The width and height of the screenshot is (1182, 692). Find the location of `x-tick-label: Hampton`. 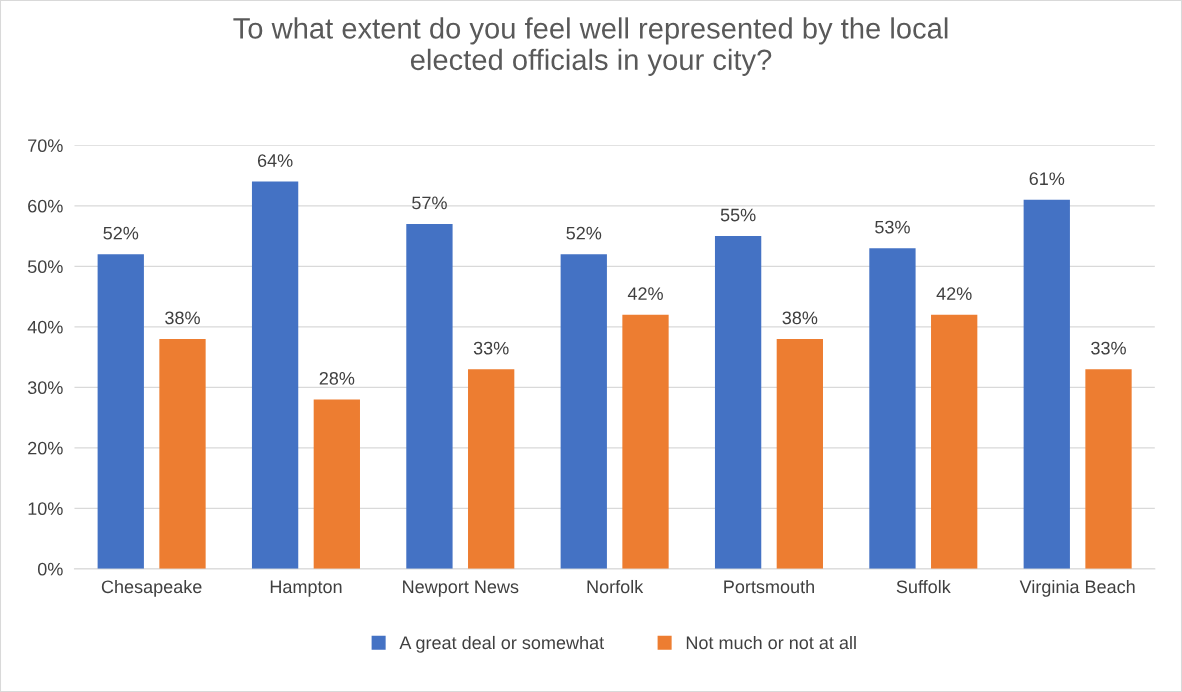

x-tick-label: Hampton is located at coordinates (306, 588).